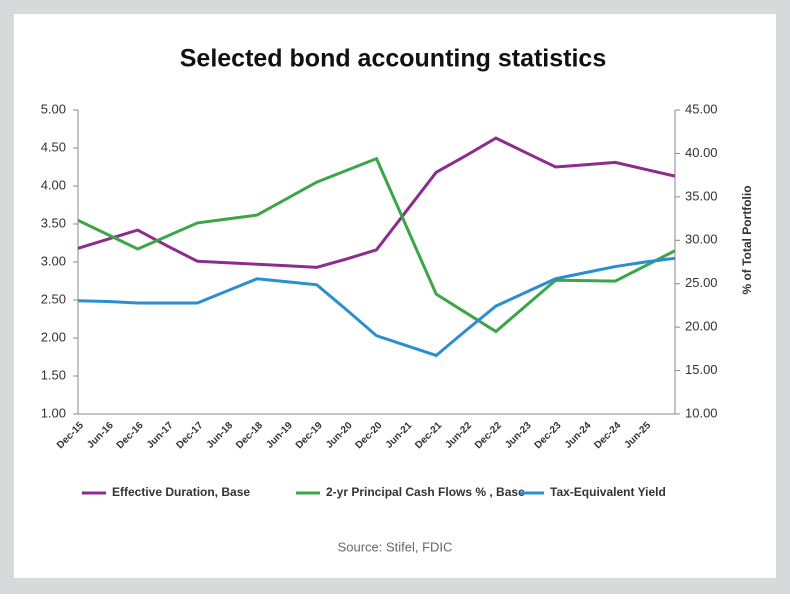  Describe the element at coordinates (701, 152) in the screenshot. I see `y2-tick-label: 40.00` at that location.